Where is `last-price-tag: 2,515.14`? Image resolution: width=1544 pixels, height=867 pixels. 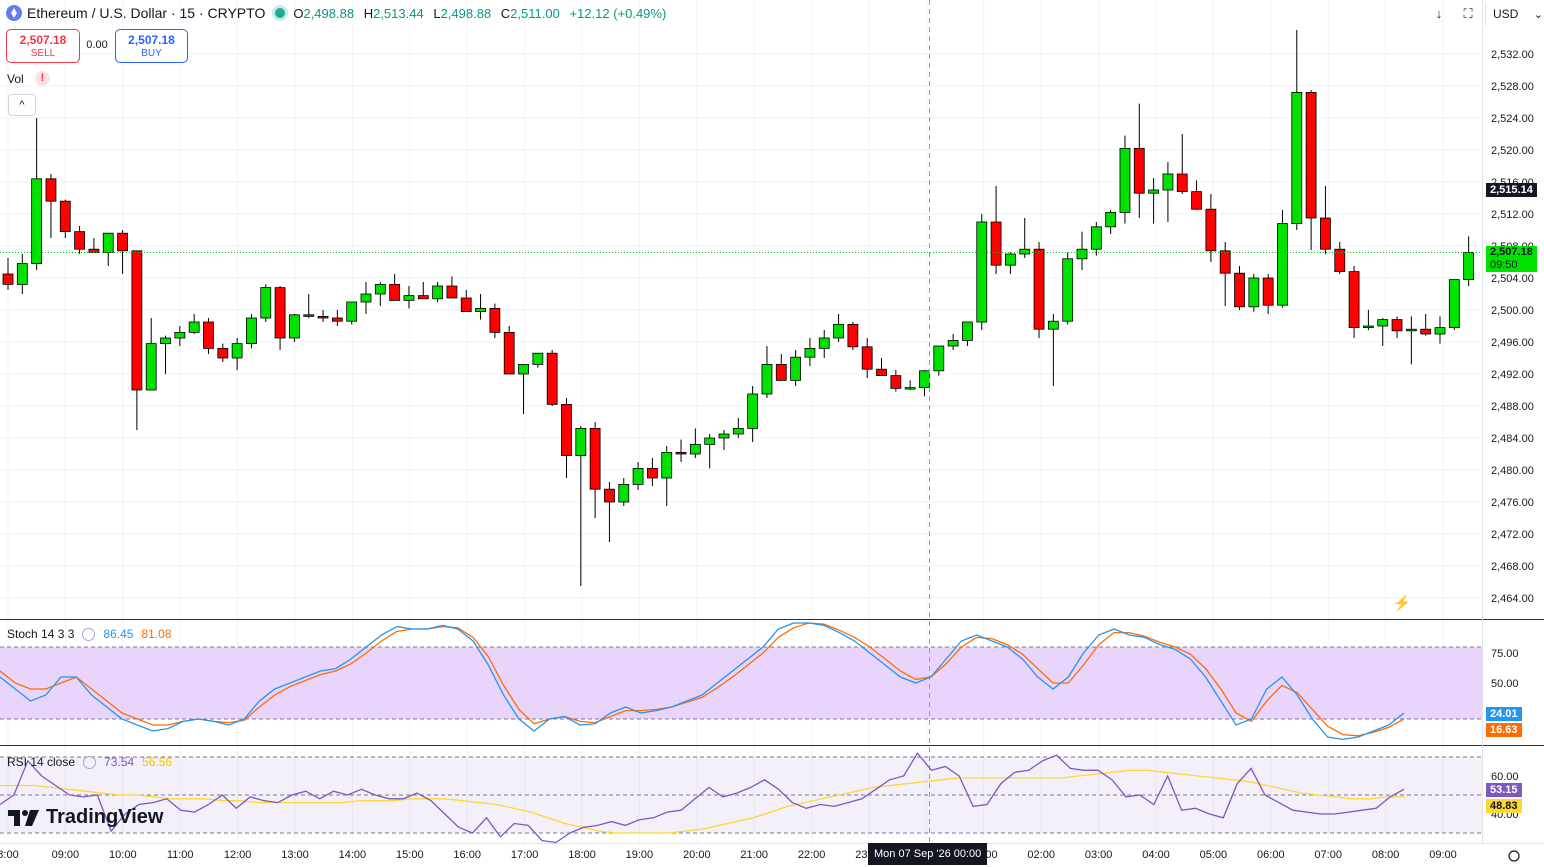
last-price-tag: 2,515.14 is located at coordinates (1511, 190).